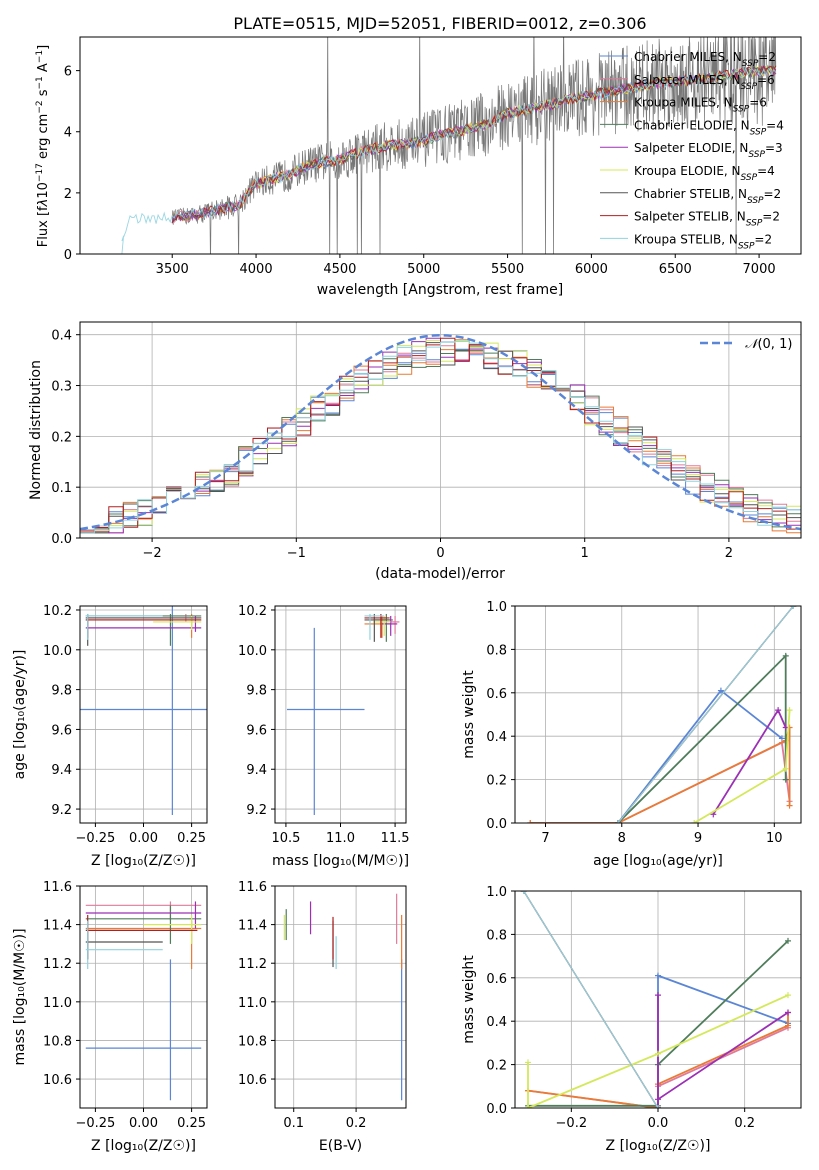  Describe the element at coordinates (704, 173) in the screenshot. I see `legend-label-6: Kroupa ELODIE, NSSP=4` at that location.